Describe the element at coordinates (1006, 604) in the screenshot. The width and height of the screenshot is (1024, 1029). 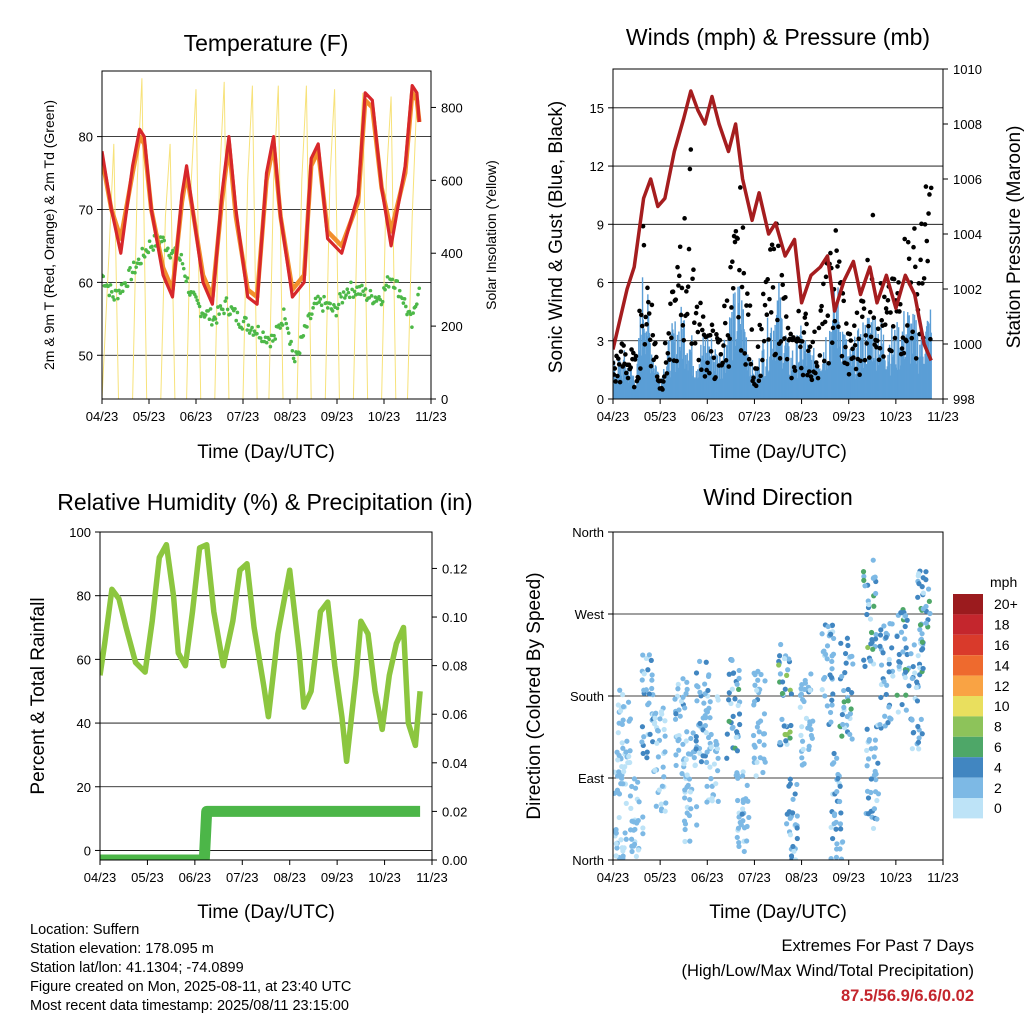
I see `legend-label: 20+` at that location.